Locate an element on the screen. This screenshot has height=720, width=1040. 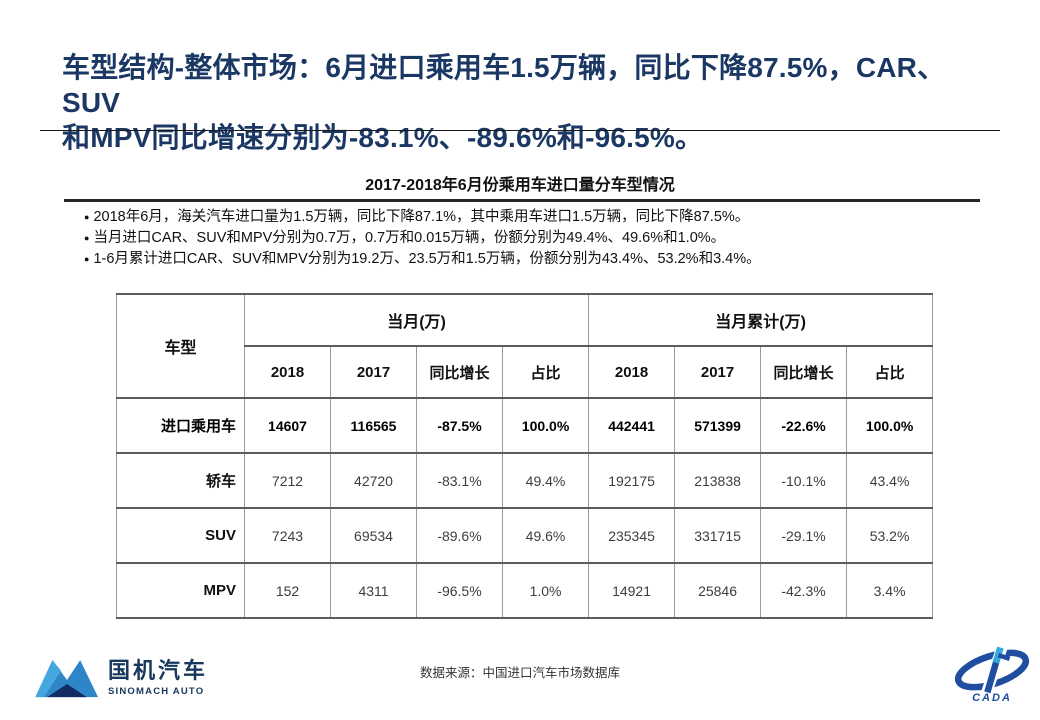
sinomach-mountain-icon is located at coordinates (67, 679).